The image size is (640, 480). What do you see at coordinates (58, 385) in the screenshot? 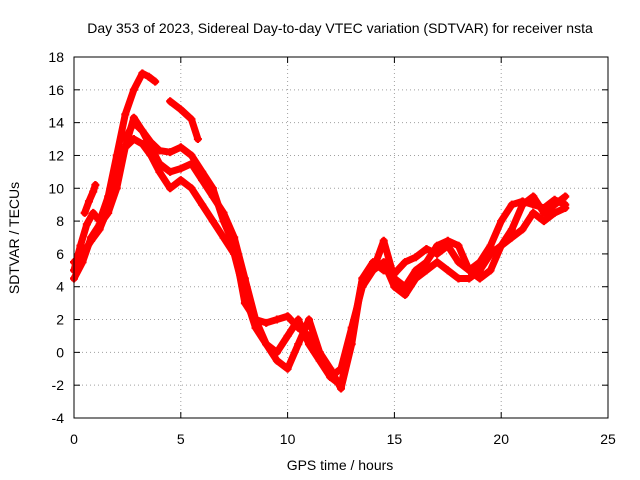
I see `y-tick-label: -2` at bounding box center [58, 385].